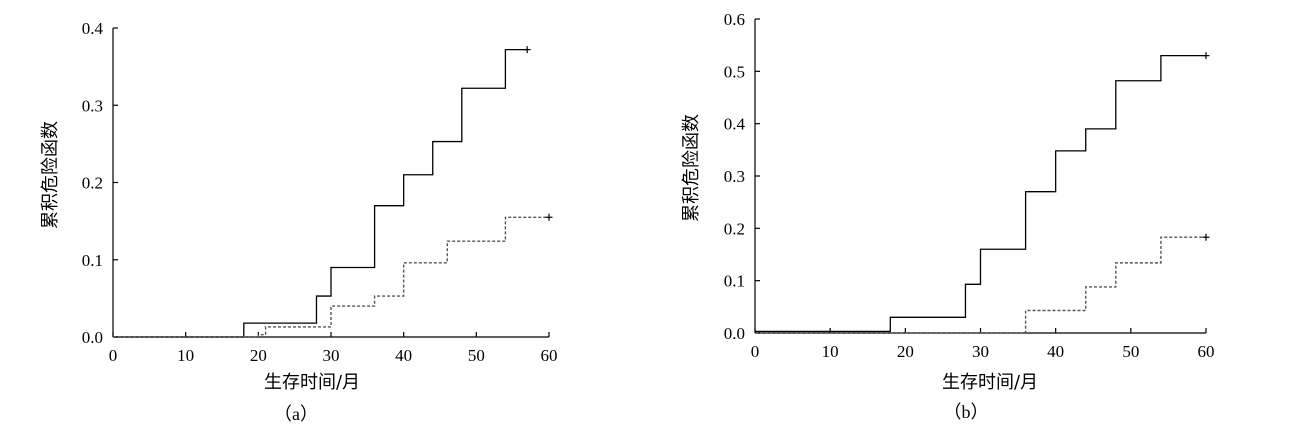  What do you see at coordinates (966, 412) in the screenshot?
I see `panel-label: （b）` at bounding box center [966, 412].